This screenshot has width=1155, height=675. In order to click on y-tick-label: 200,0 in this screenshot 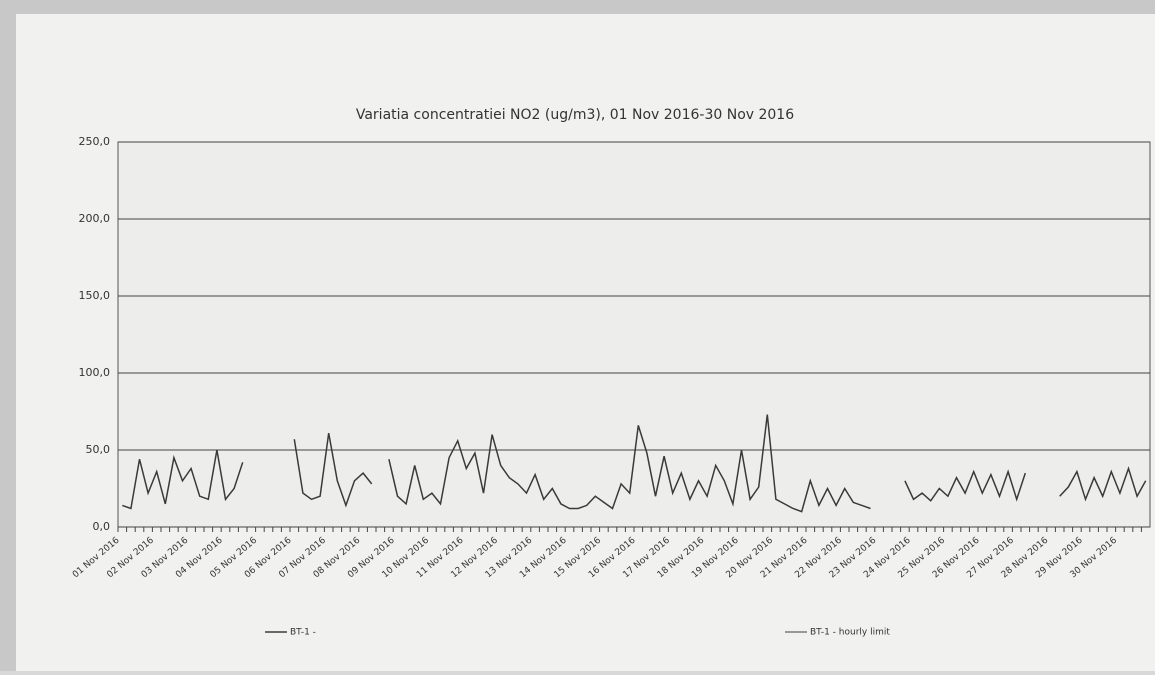, I will do `click(95, 218)`.